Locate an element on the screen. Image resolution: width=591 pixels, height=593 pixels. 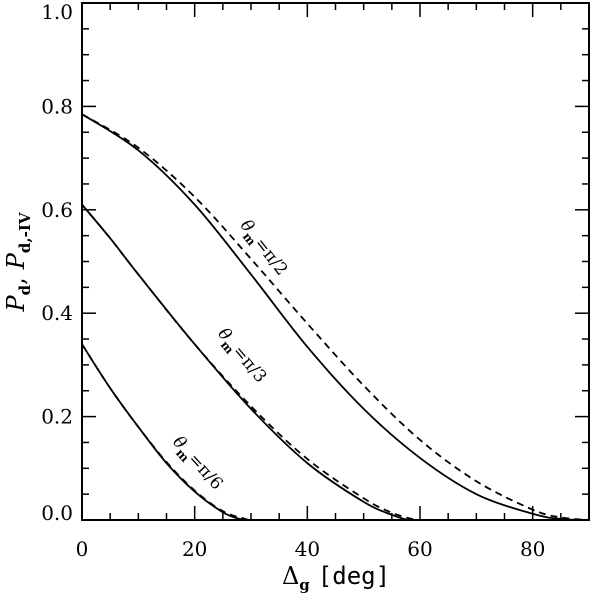
x-tick-label: 80 is located at coordinates (532, 549).